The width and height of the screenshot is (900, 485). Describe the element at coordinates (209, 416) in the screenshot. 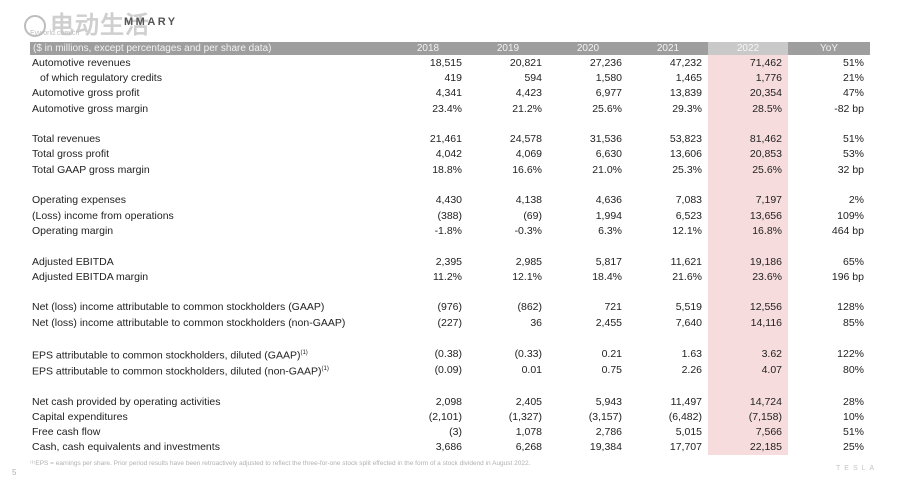

I see `row-label: Capital expenditures` at that location.